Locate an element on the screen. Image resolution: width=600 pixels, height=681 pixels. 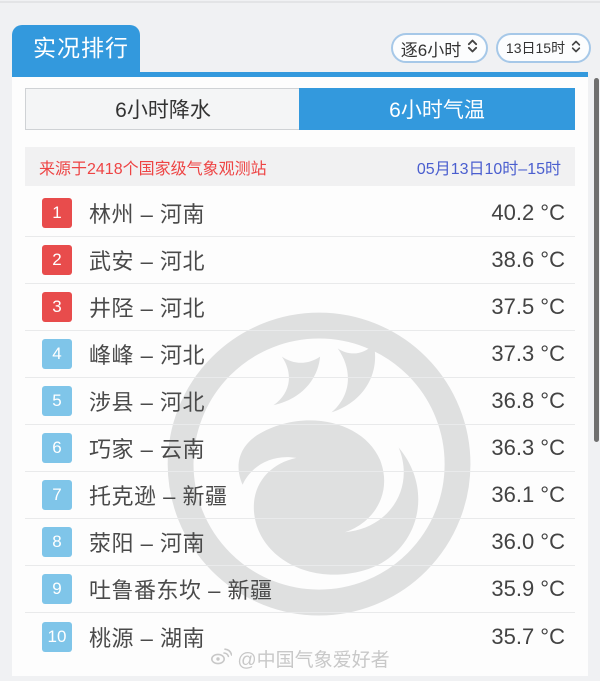
station-label: 吐鲁番东坎 – 新疆 is located at coordinates (181, 590).